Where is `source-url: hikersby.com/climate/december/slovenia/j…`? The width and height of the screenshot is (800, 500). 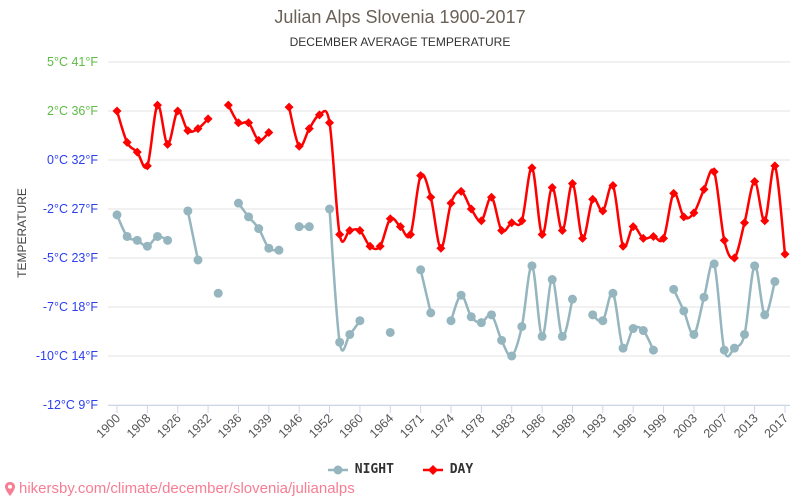
source-url: hikersby.com/climate/december/slovenia/j… is located at coordinates (187, 488).